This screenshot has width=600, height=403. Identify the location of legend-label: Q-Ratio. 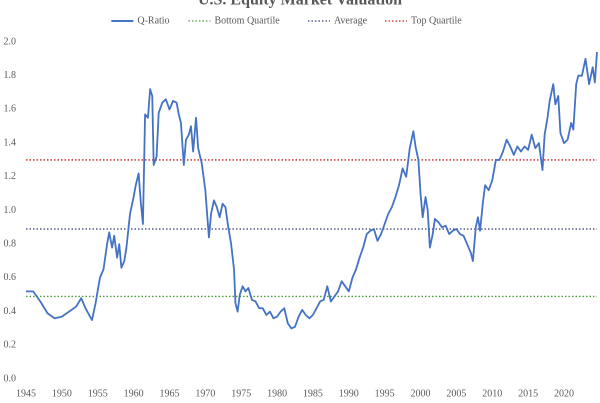
(153, 20).